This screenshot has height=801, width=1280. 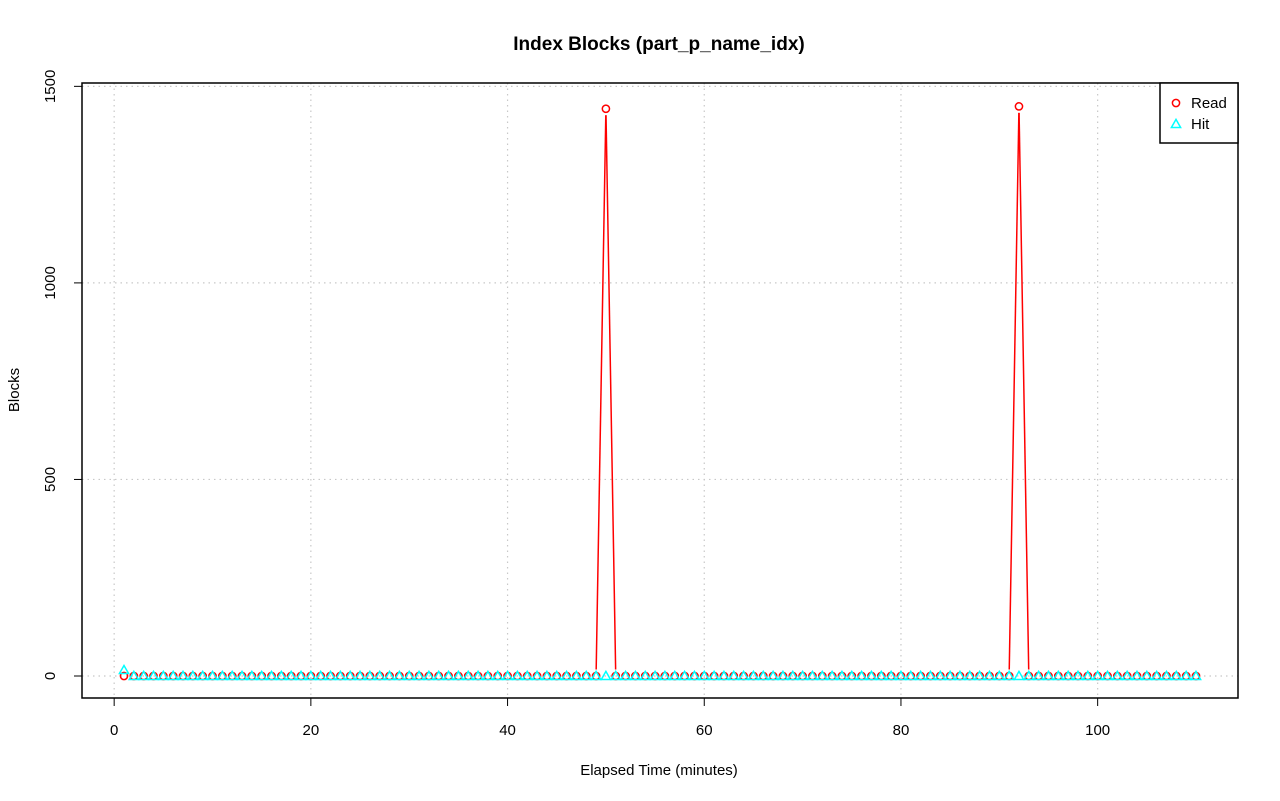 What do you see at coordinates (14, 390) in the screenshot?
I see `y-axis-label: Blocks` at bounding box center [14, 390].